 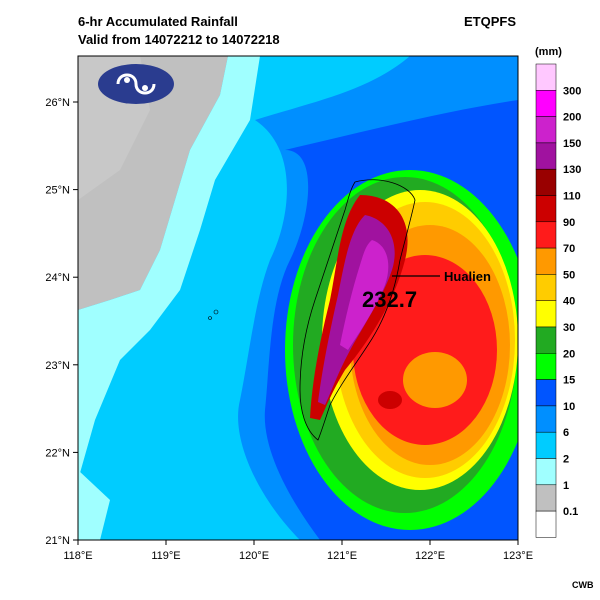 I want to click on legend-label: 1, so click(x=566, y=486).